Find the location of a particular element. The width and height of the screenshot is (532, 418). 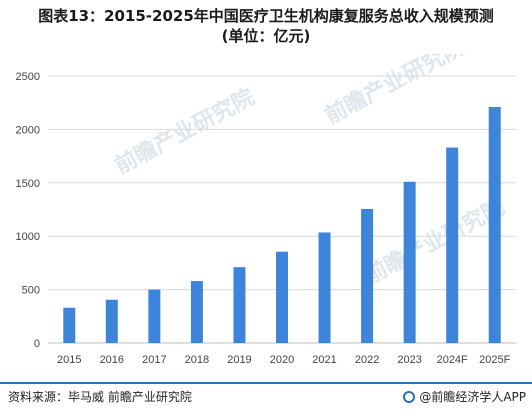

app-credit: @前瞻经济学人APP is located at coordinates (464, 396).